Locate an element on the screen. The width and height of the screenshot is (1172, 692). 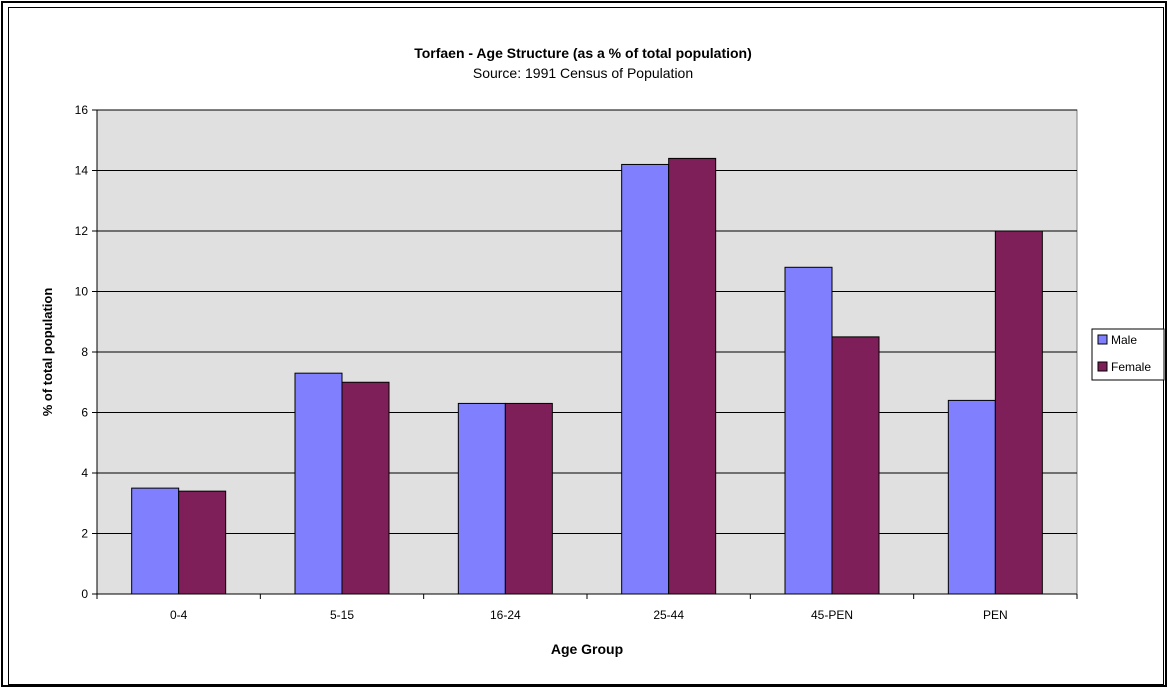
legend-swatch-male is located at coordinates (1102, 339).